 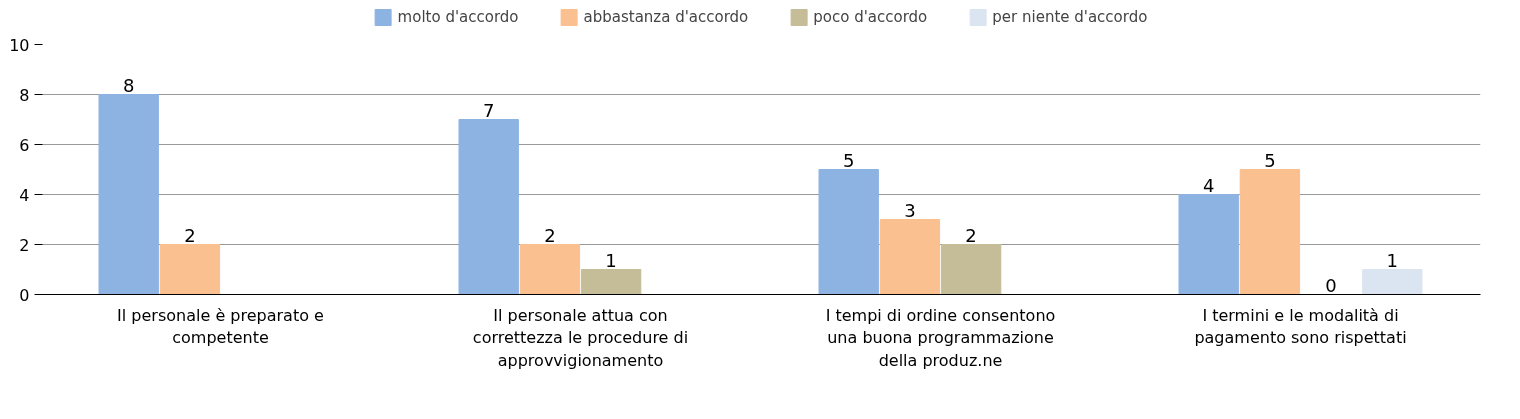 What do you see at coordinates (1208, 185) in the screenshot?
I see `data-label: 4` at bounding box center [1208, 185].